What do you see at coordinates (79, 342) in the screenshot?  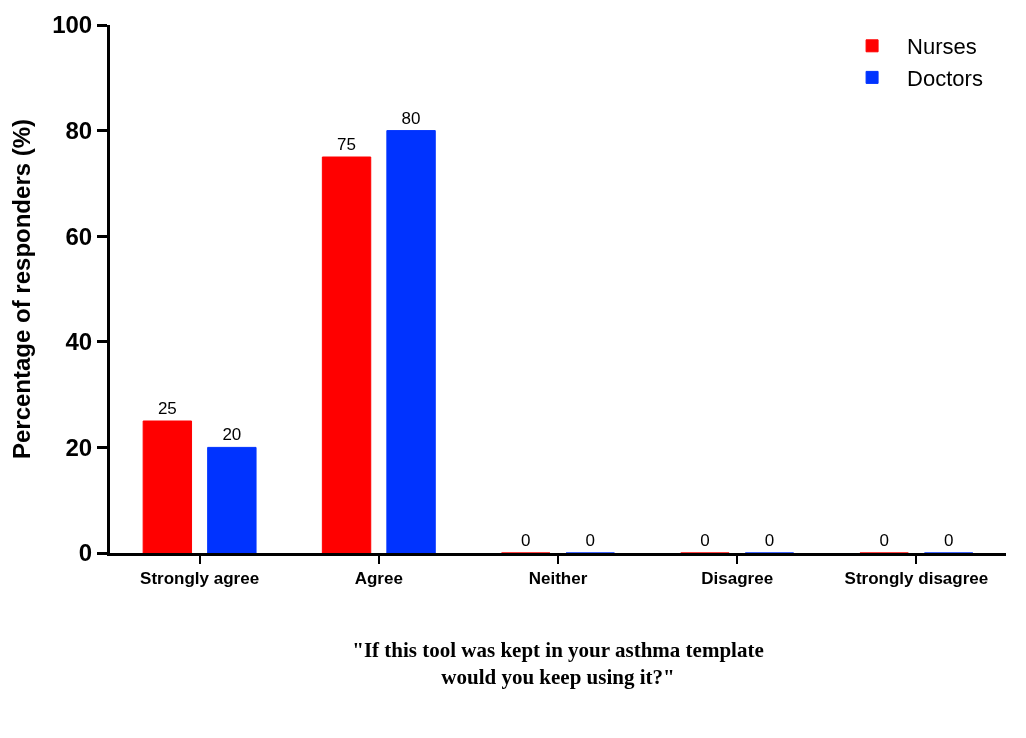 I see `y-tick-label: 40` at bounding box center [79, 342].